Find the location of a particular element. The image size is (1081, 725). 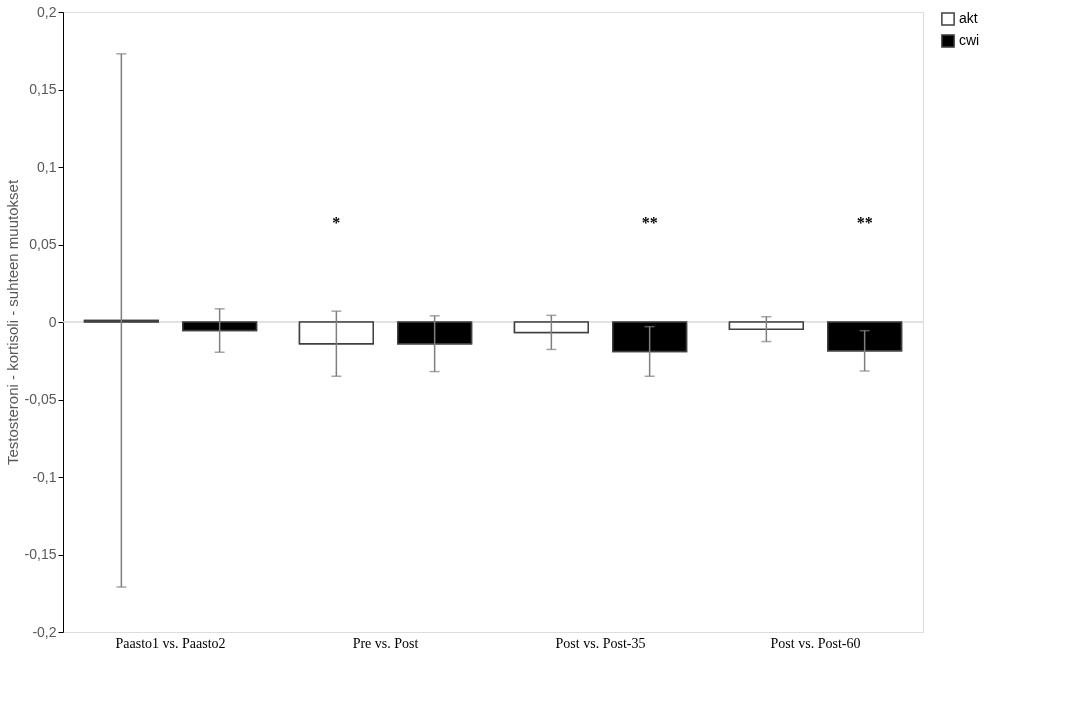

y-tick-label: -0,05 is located at coordinates (40, 399).